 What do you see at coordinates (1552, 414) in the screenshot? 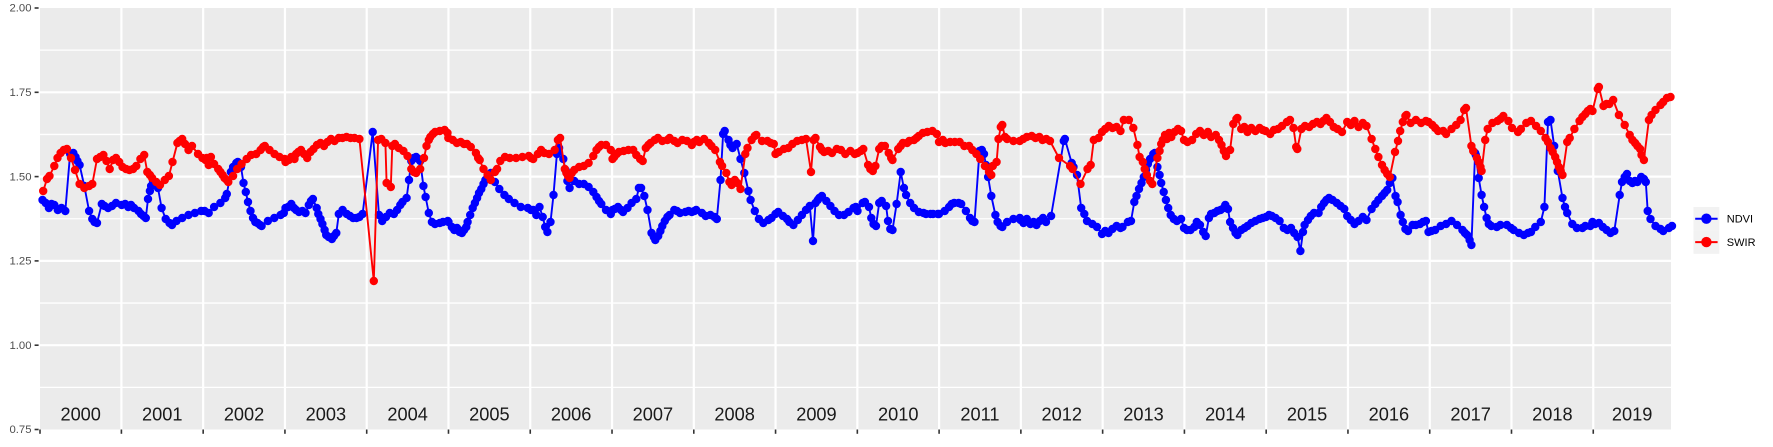
I see `svg-text: 2018` at bounding box center [1552, 414].